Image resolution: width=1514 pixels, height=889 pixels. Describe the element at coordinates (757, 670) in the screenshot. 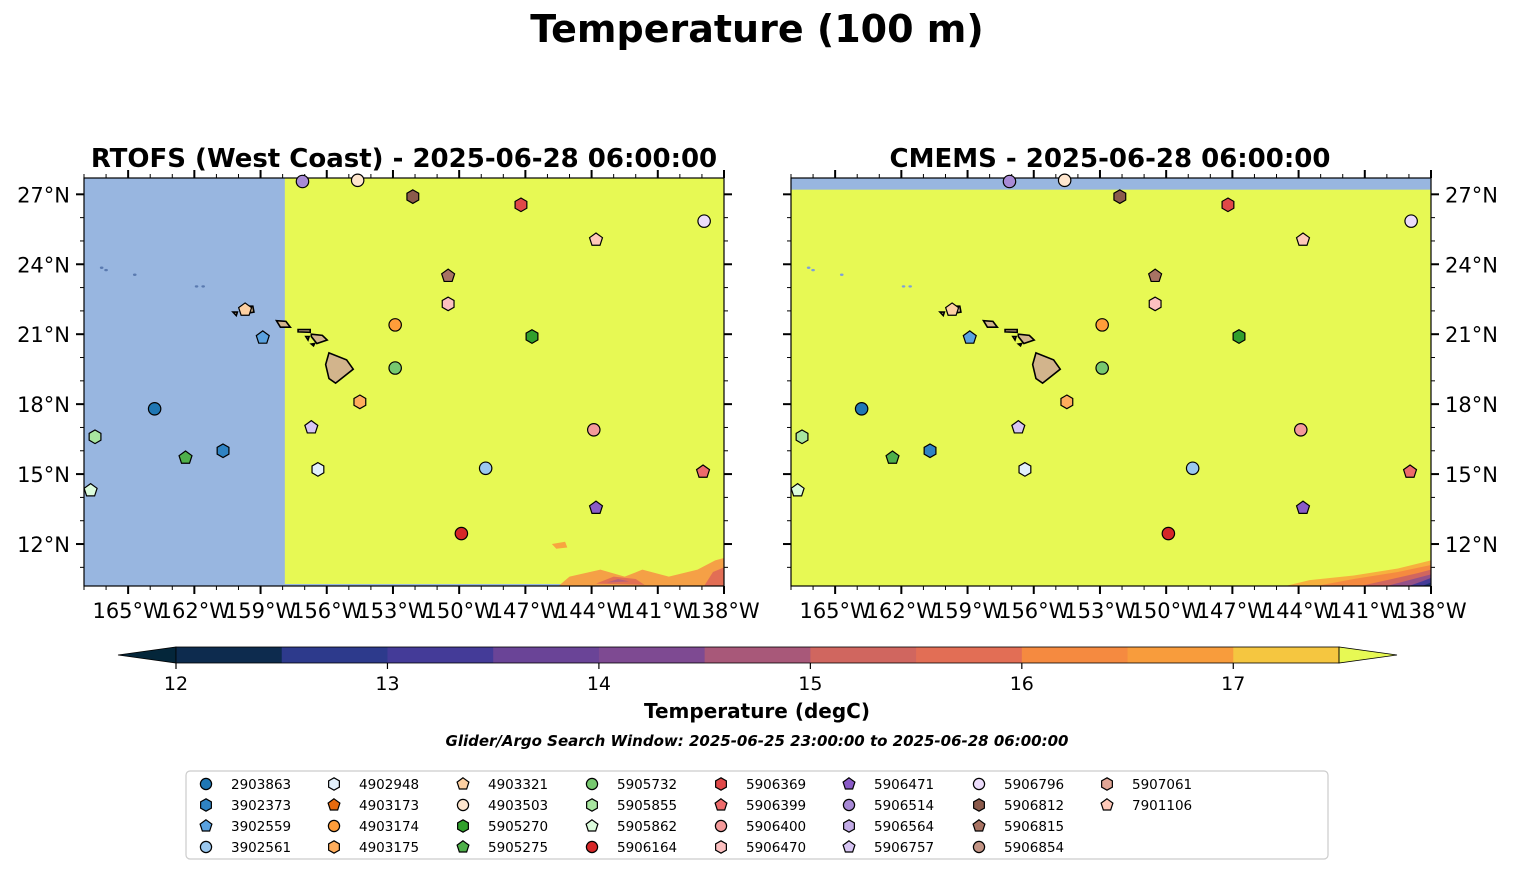

I see `colorbar: 12 13 14 15 16 17` at that location.